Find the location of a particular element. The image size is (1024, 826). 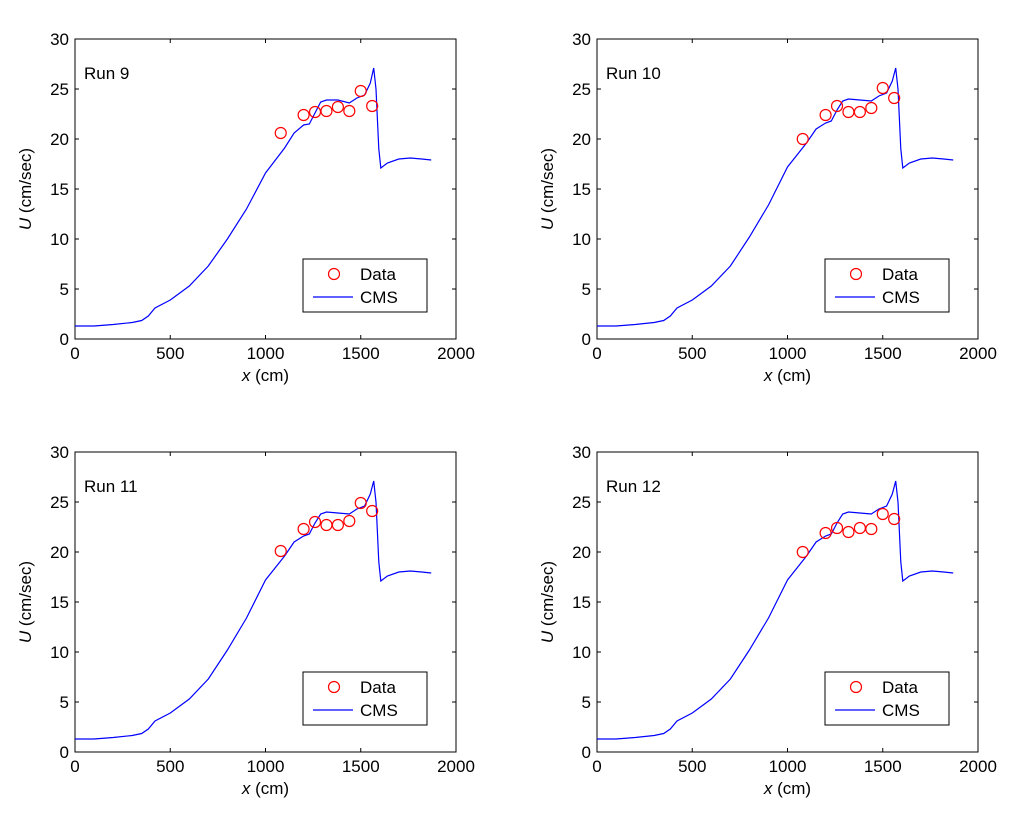

run-title: Run 12 is located at coordinates (633, 486).